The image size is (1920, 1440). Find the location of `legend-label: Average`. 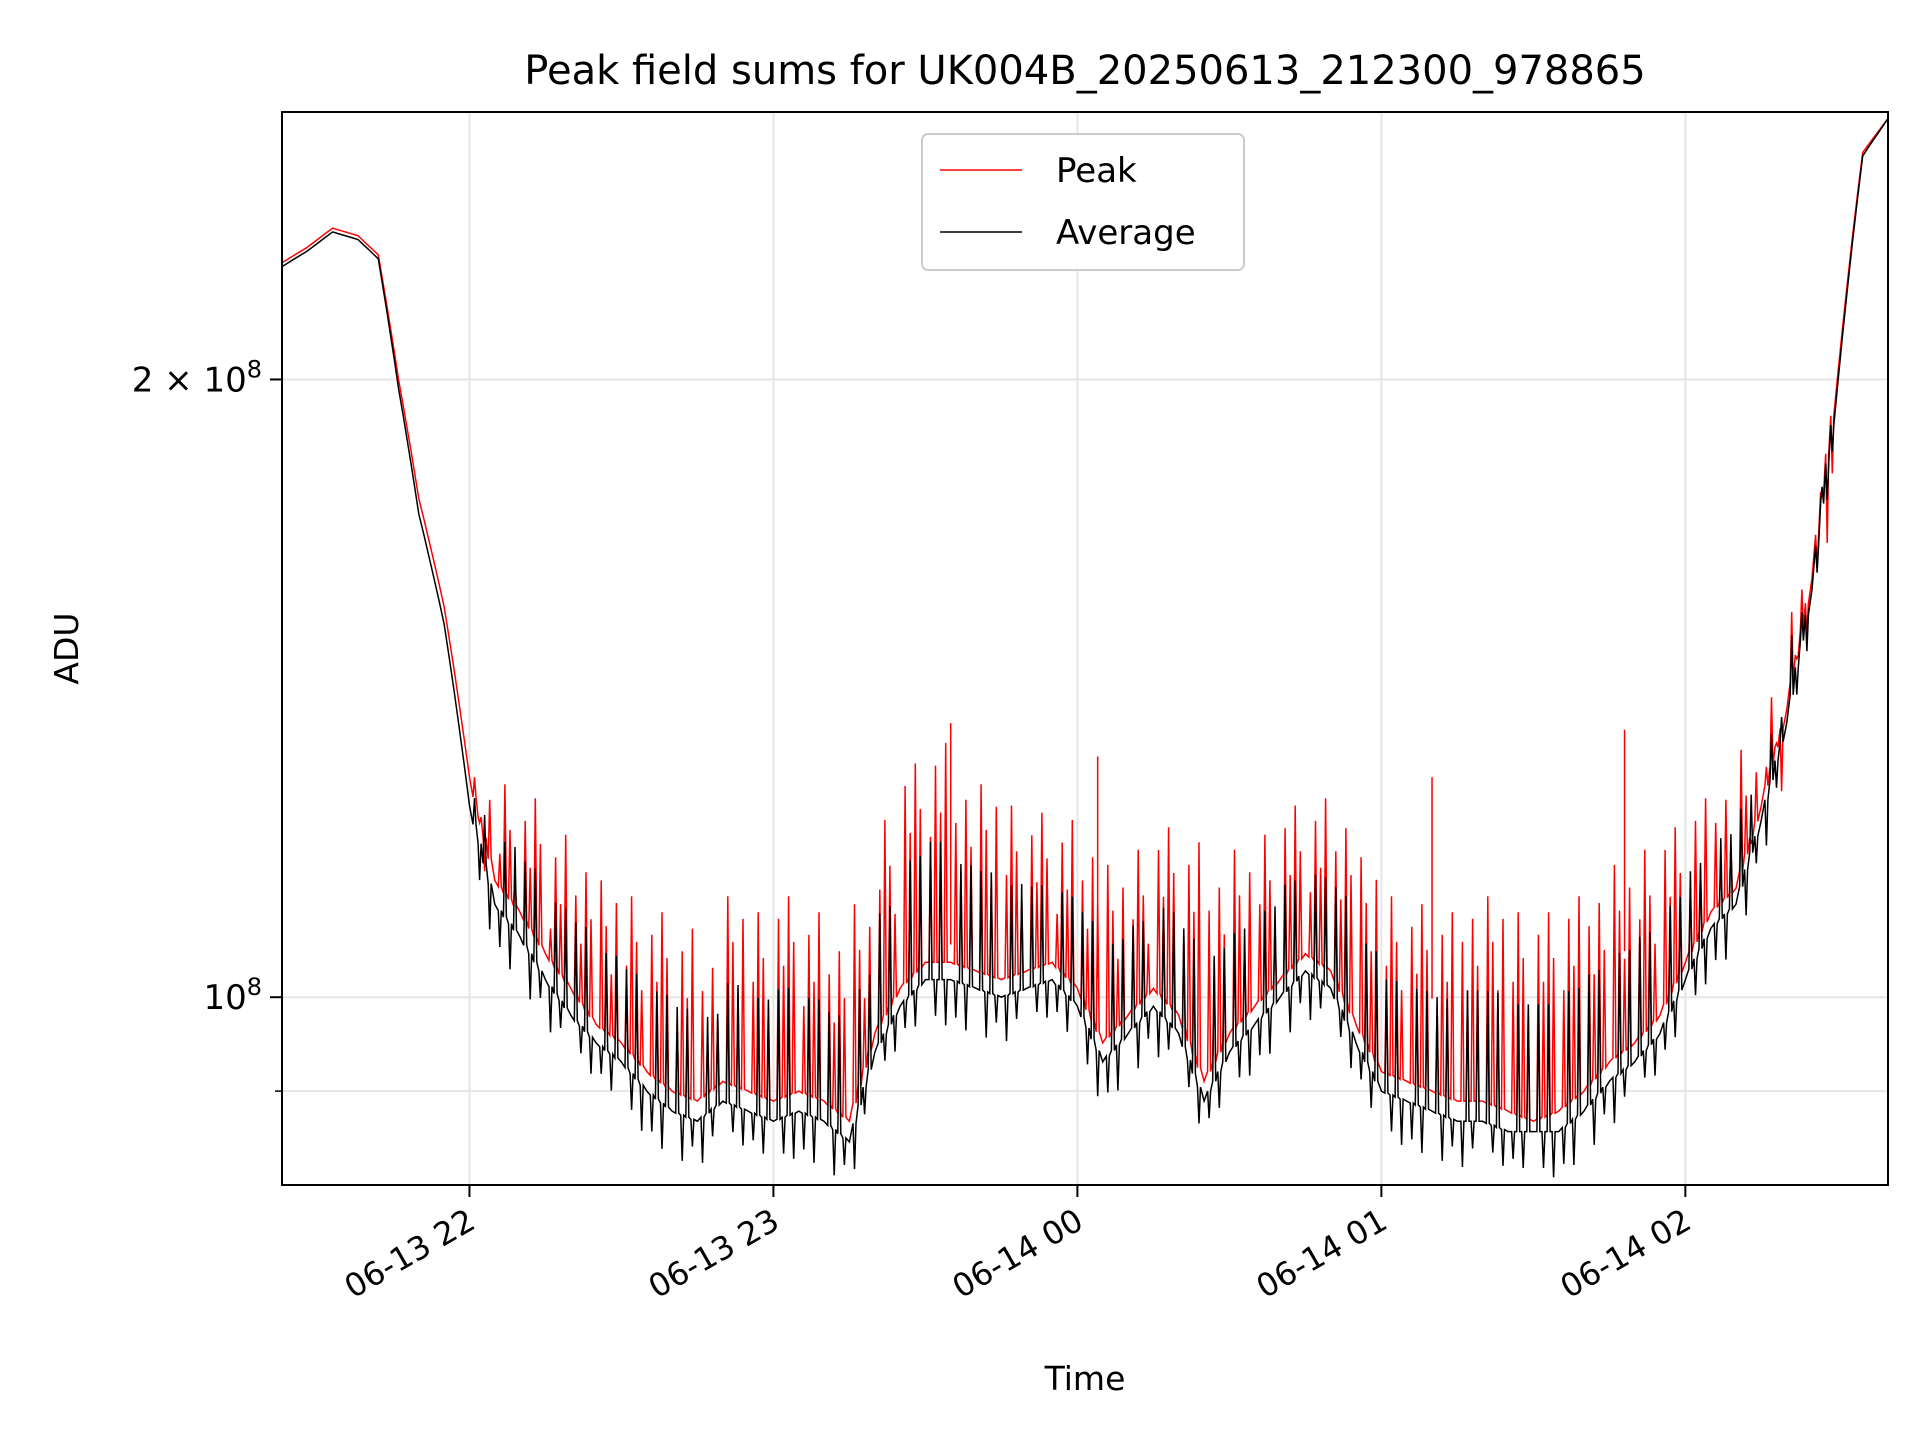

legend-label: Average is located at coordinates (1126, 233).